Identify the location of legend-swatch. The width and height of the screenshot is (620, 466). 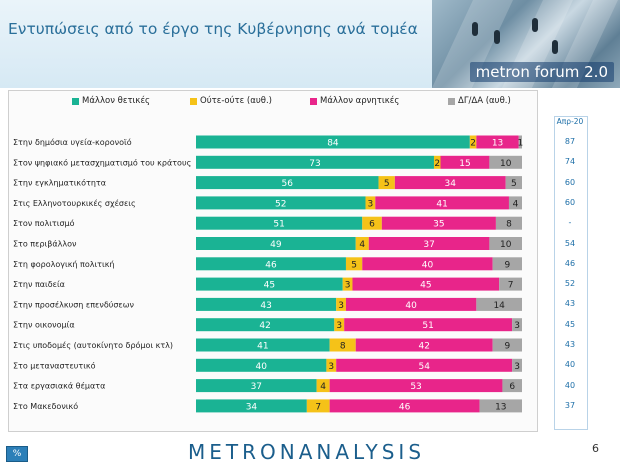
(193, 101).